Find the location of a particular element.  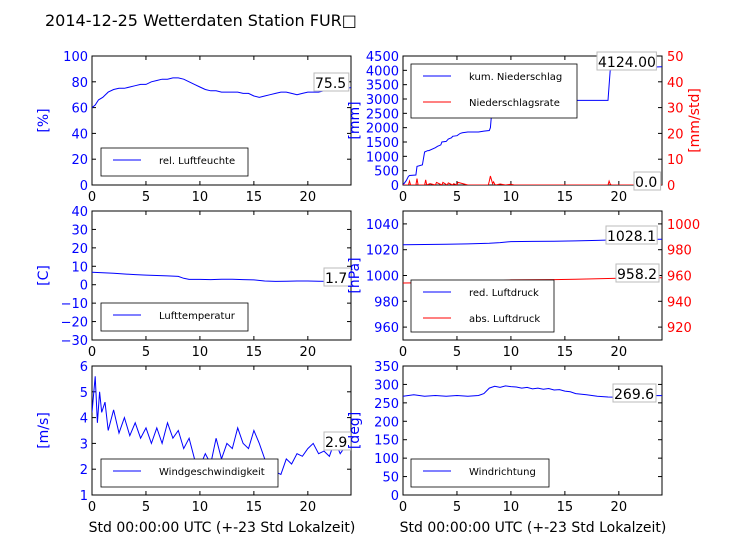

y-tick-label: 20 is located at coordinates (79, 249).